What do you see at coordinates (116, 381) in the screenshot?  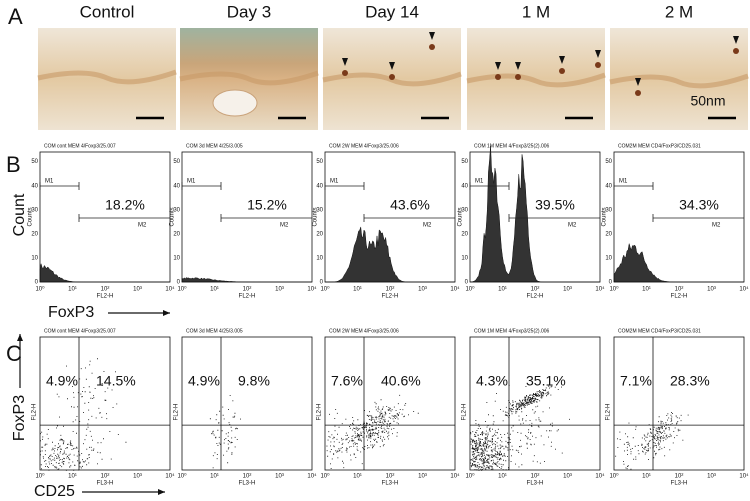 I see `quadrant-percent: 14.5%` at bounding box center [116, 381].